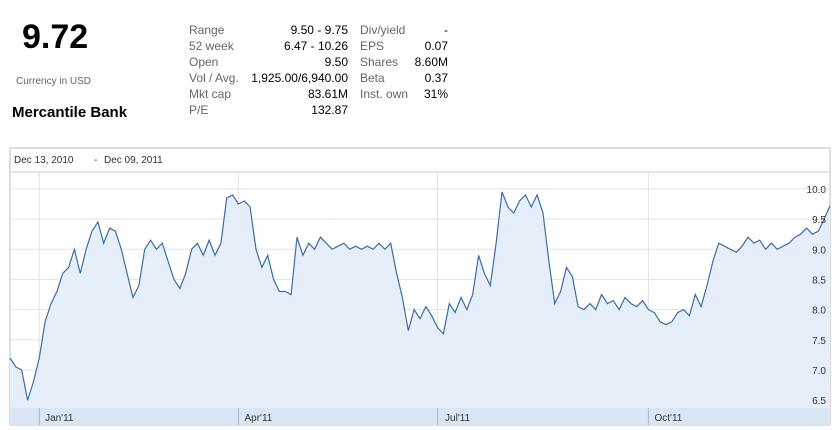 This screenshot has width=838, height=430. Describe the element at coordinates (211, 46) in the screenshot. I see `stat-label: 52 week` at that location.